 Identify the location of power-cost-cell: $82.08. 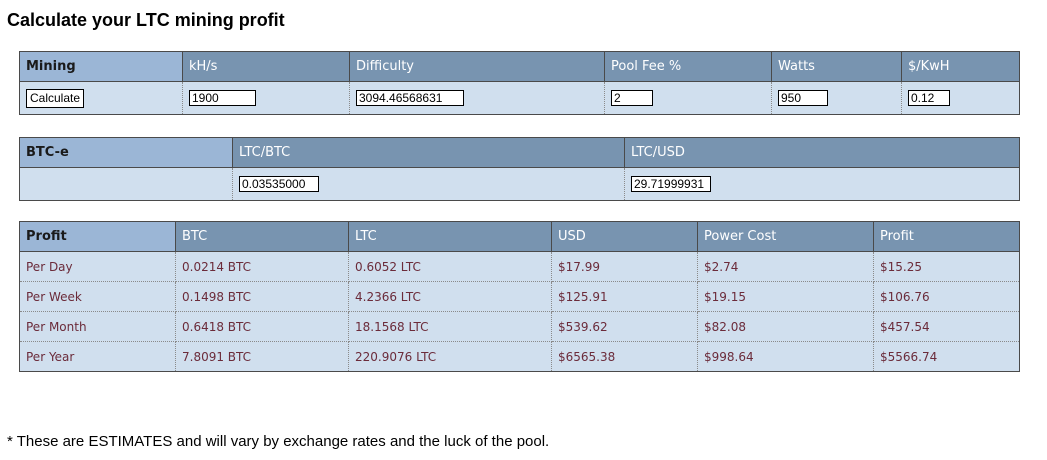
(785, 326).